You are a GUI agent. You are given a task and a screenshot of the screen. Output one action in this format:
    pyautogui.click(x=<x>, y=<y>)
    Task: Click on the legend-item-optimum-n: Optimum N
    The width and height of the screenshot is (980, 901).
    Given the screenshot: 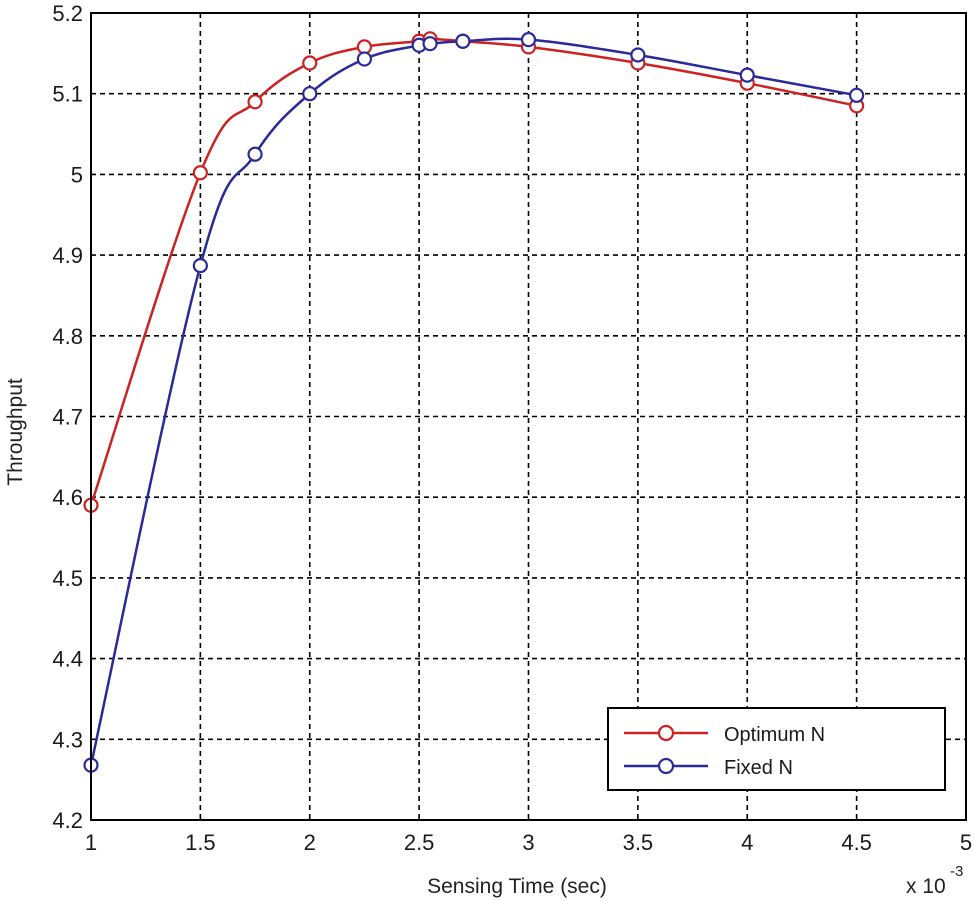 What is the action you would take?
    pyautogui.click(x=724, y=735)
    